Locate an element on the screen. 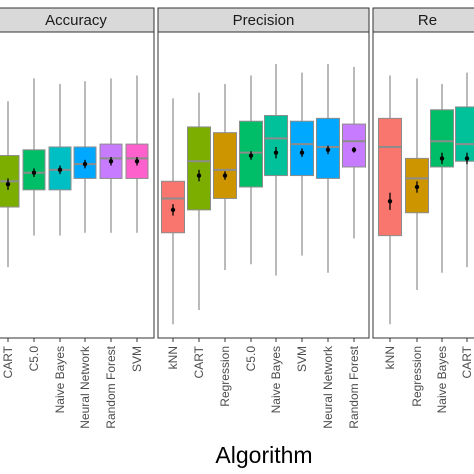 This screenshot has height=474, width=474. panel-title: Accuracy is located at coordinates (76, 20).